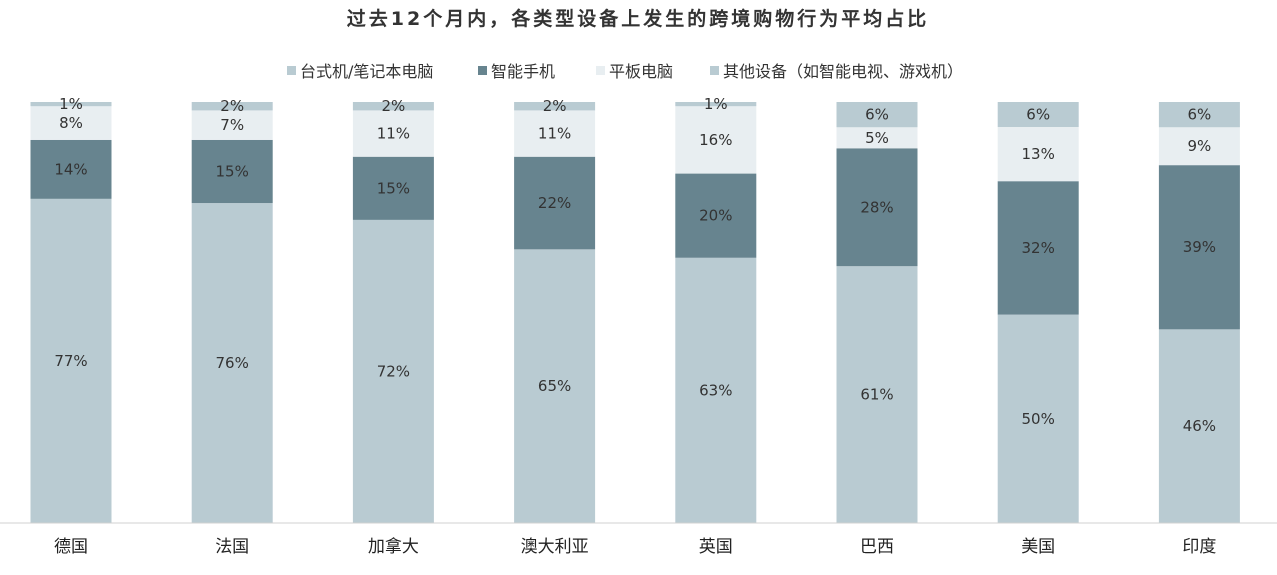 This screenshot has height=575, width=1277. Describe the element at coordinates (877, 547) in the screenshot. I see `category-label-5: 巴西` at that location.